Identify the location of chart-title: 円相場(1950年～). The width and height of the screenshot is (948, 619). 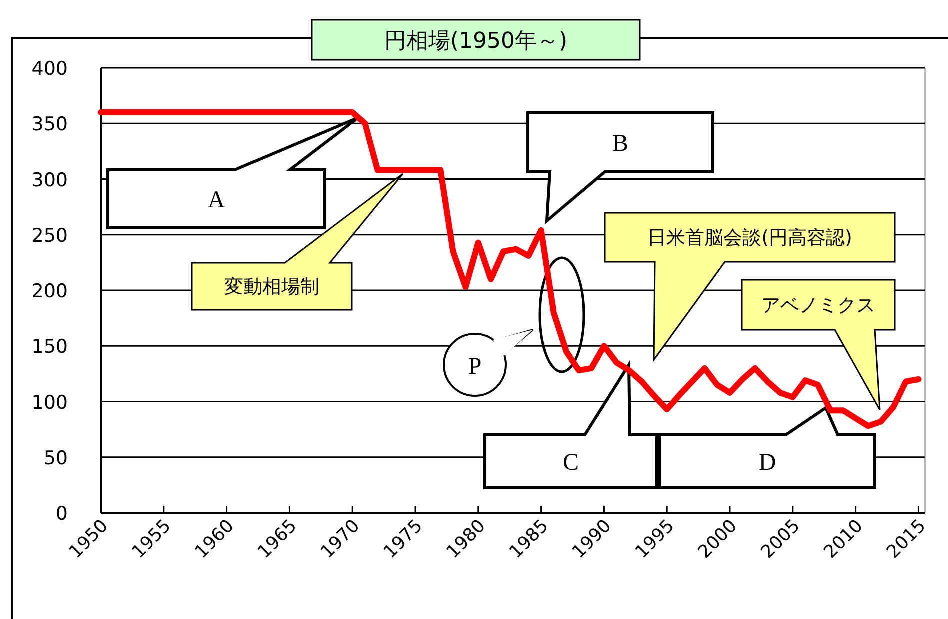
(476, 41).